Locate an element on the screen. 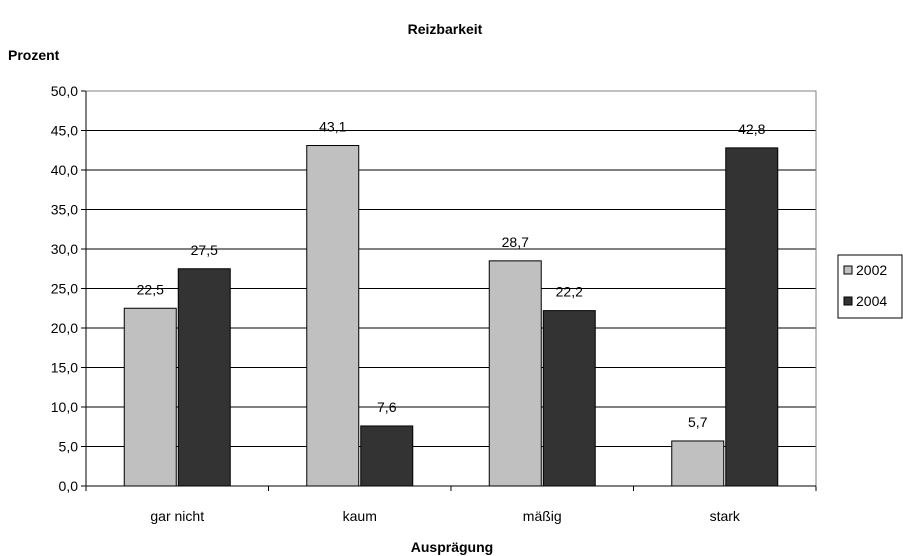  x-tick-label: mäßig is located at coordinates (542, 516).